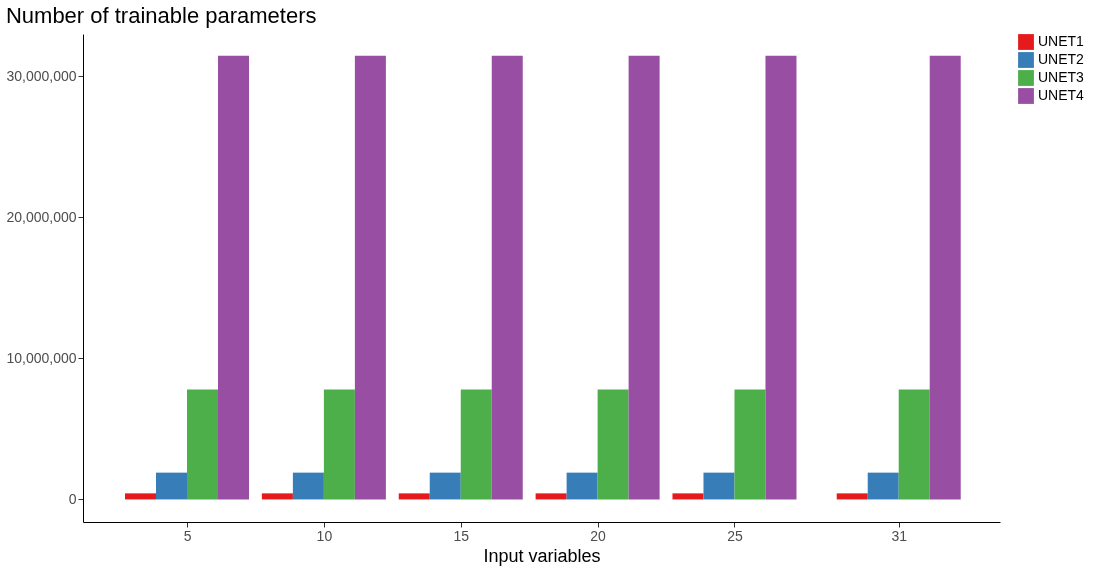 This screenshot has width=1116, height=566. I want to click on chart-title: Number of trainable parameters, so click(161, 15).